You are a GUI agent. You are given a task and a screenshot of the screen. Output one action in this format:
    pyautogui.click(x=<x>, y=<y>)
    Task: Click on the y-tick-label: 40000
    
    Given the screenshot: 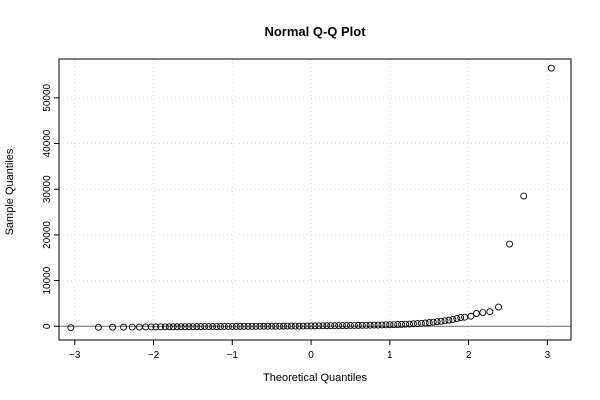 What is the action you would take?
    pyautogui.click(x=47, y=143)
    